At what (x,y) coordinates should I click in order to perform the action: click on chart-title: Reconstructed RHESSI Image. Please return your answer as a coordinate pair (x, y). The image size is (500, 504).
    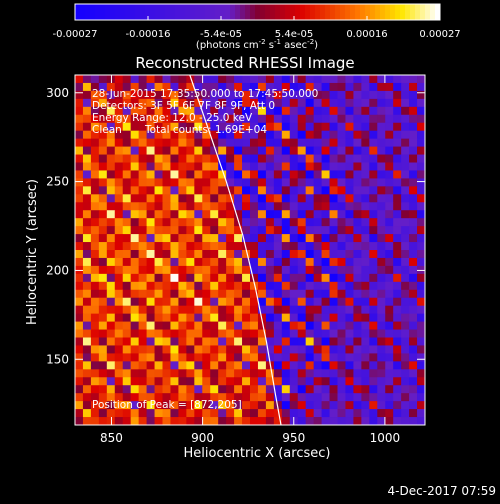
    Looking at the image, I should click on (244, 63).